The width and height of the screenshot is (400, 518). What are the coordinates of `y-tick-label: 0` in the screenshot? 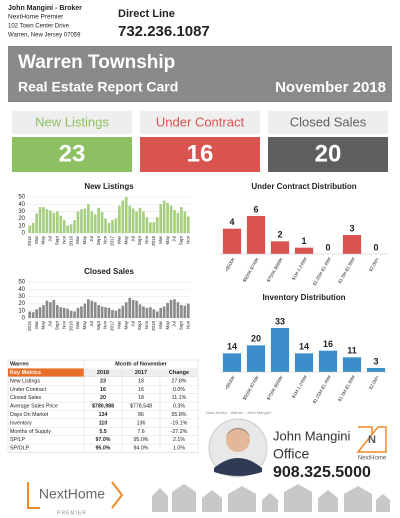 It's located at (24, 234).